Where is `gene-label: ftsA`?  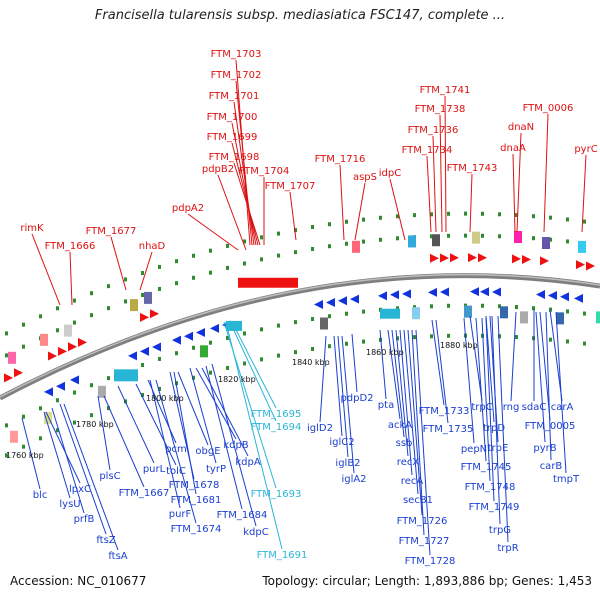 gene-label: ftsA is located at coordinates (117, 556).